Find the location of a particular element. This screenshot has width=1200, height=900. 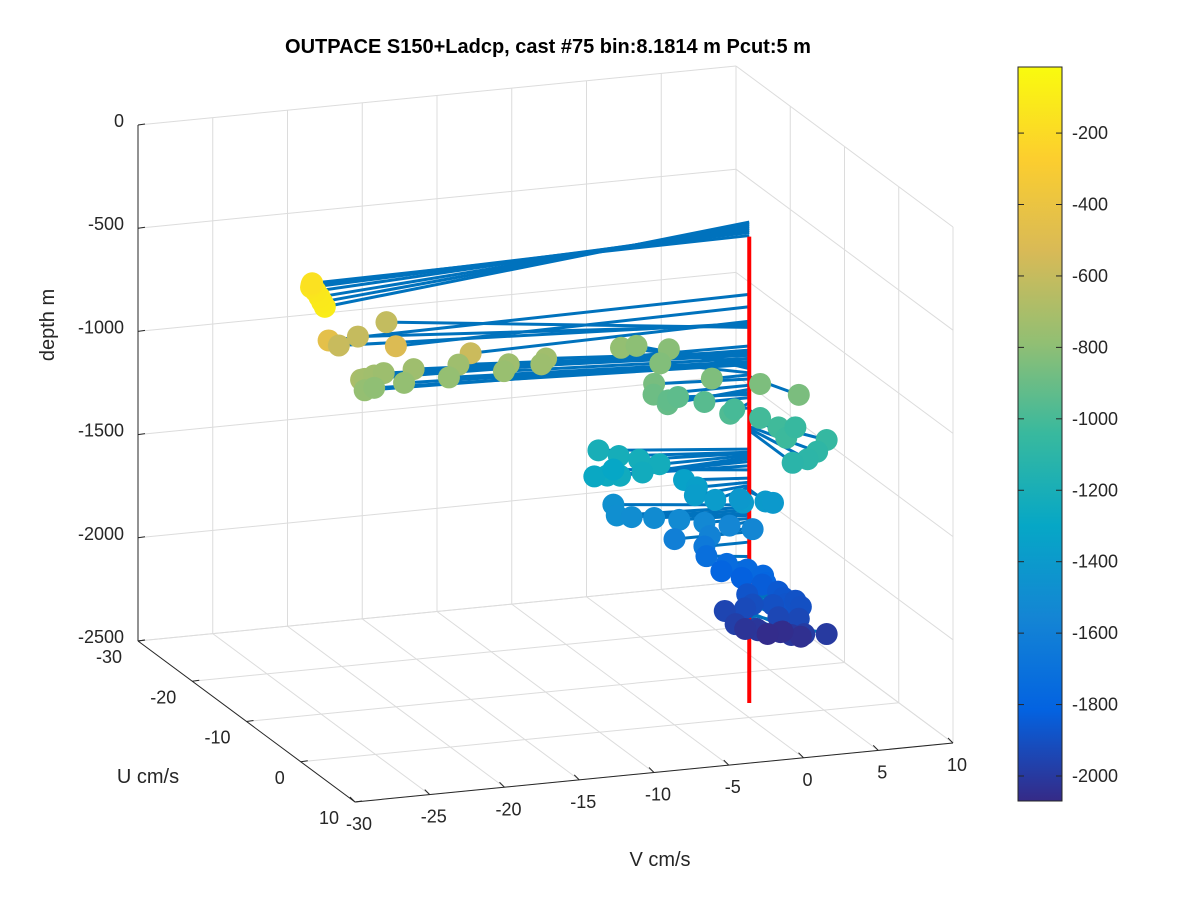

z-tick-label: -2500 is located at coordinates (101, 637).